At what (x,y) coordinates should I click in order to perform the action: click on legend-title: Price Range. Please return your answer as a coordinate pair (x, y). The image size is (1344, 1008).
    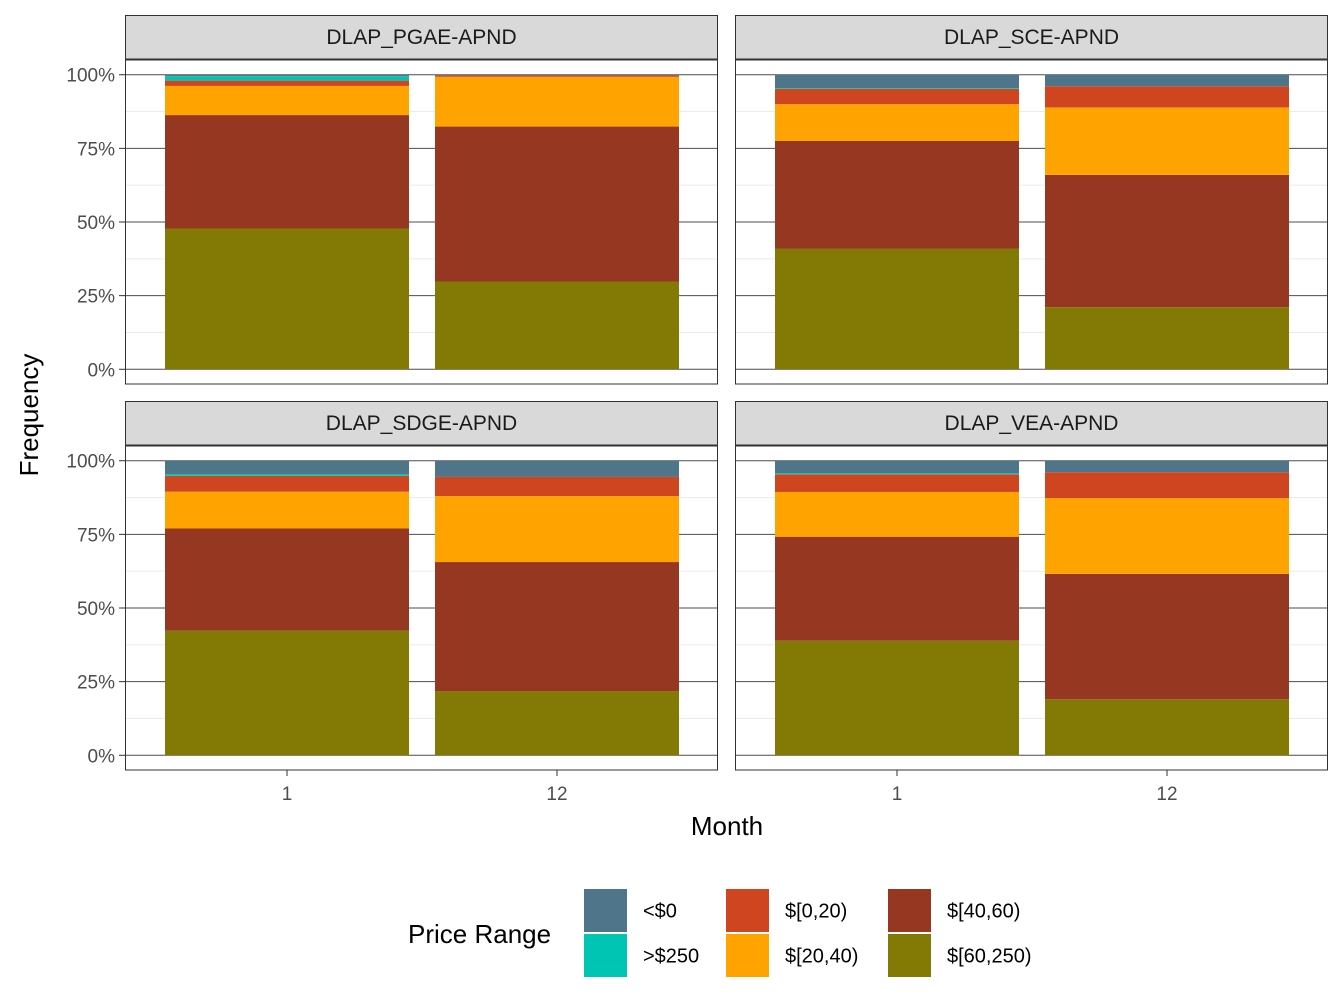
    Looking at the image, I should click on (479, 934).